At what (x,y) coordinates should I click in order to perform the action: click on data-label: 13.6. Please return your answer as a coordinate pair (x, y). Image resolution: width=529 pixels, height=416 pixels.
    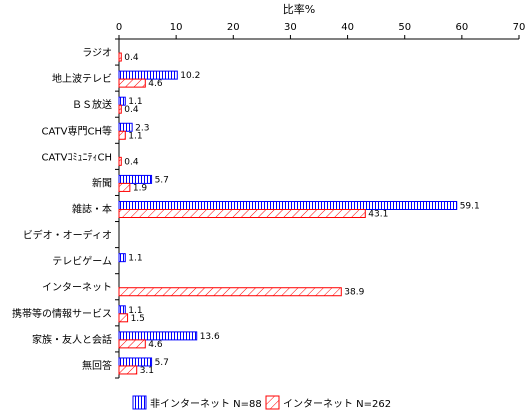
    Looking at the image, I should click on (210, 337).